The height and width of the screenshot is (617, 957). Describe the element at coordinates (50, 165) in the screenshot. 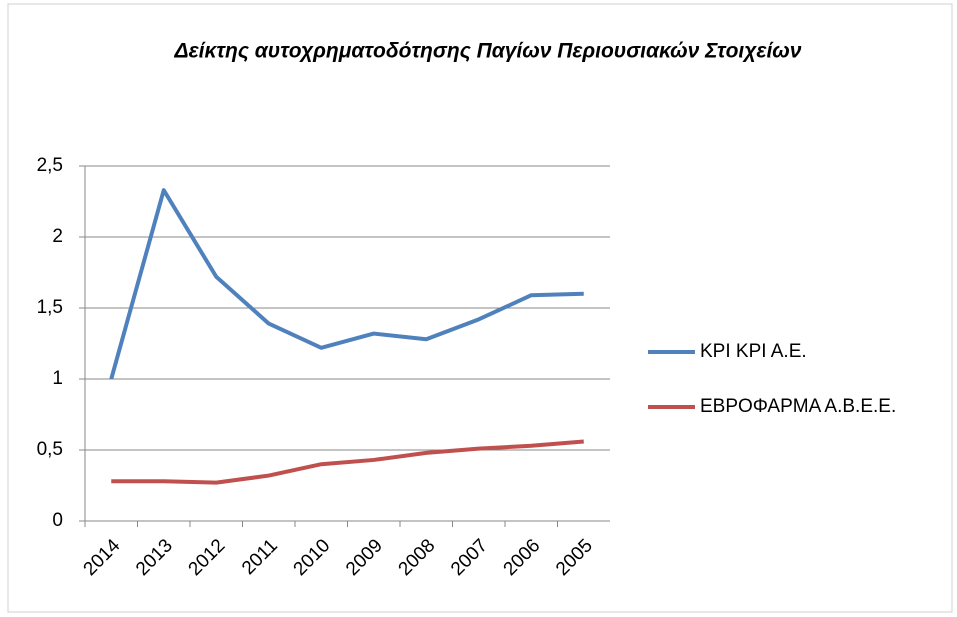

I see `y-tick-label: 2,5` at that location.